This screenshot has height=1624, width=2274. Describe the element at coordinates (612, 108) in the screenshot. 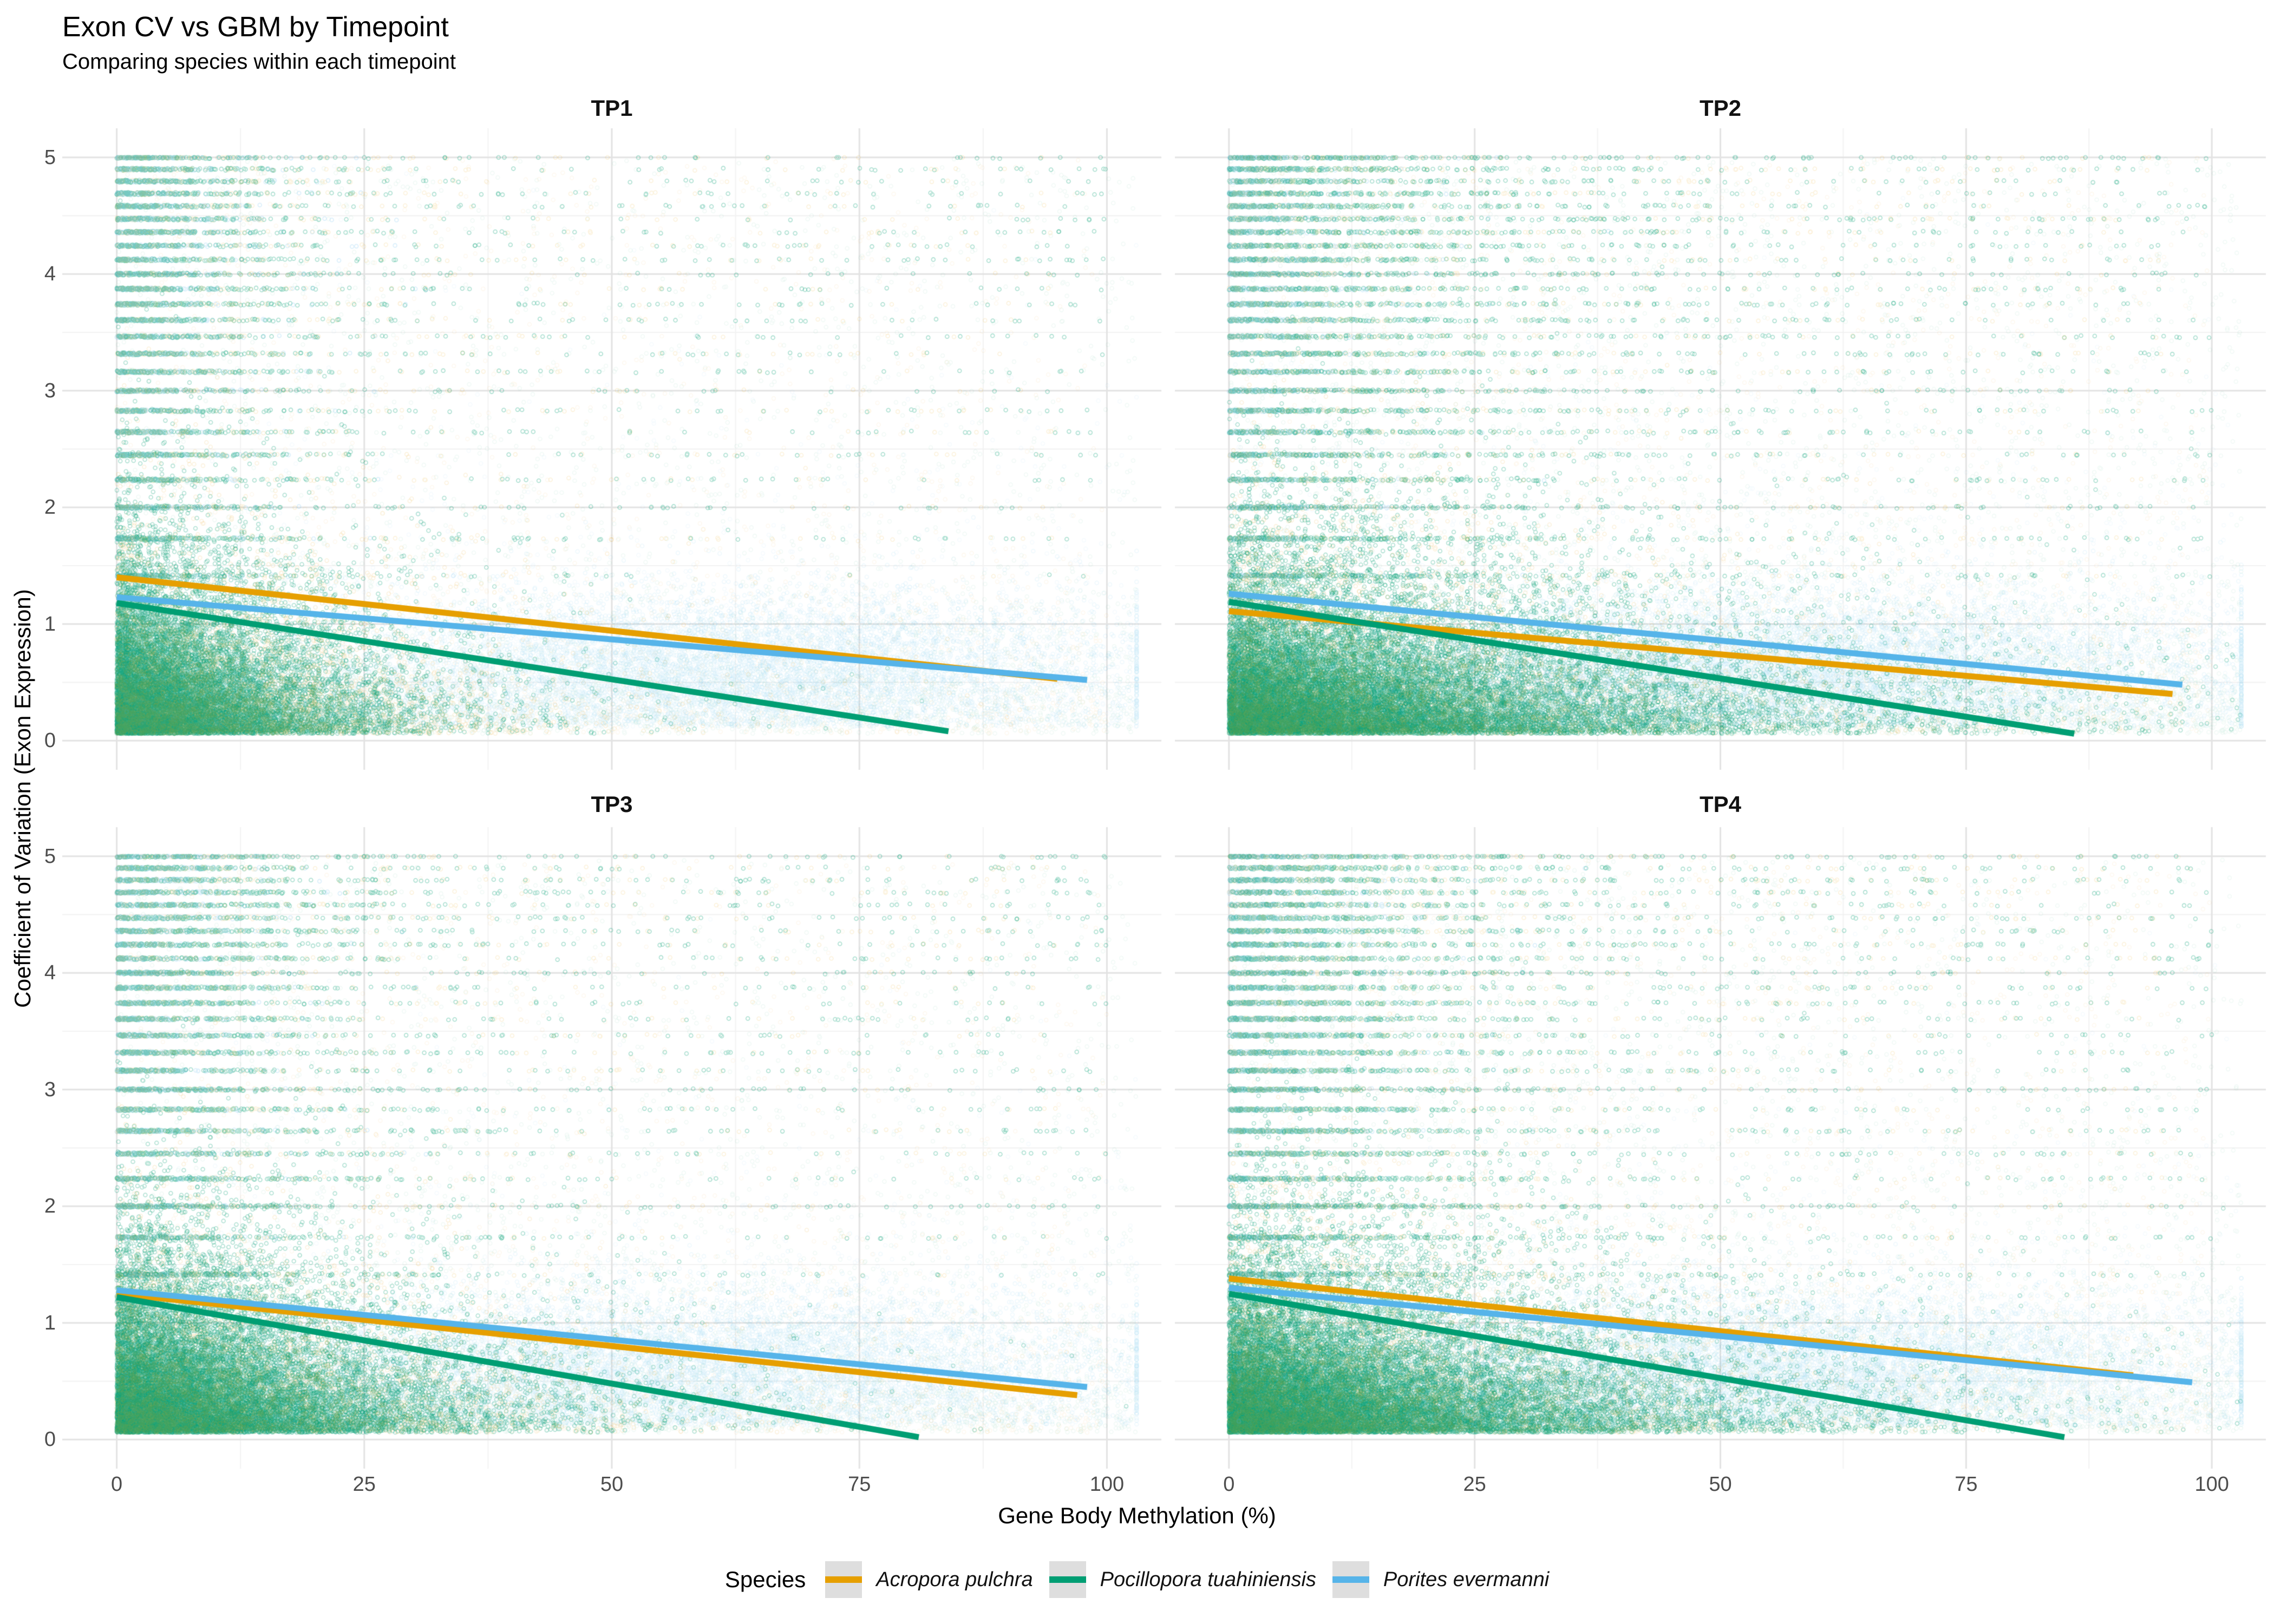

I see `facet-label-tp1: TP1` at that location.